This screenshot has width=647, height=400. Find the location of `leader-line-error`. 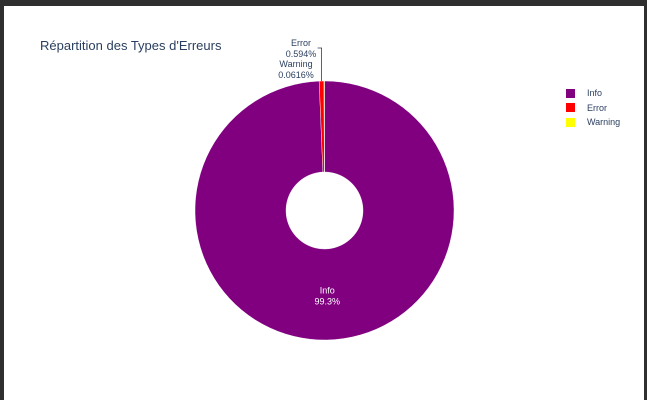

leader-line-error is located at coordinates (319, 64).